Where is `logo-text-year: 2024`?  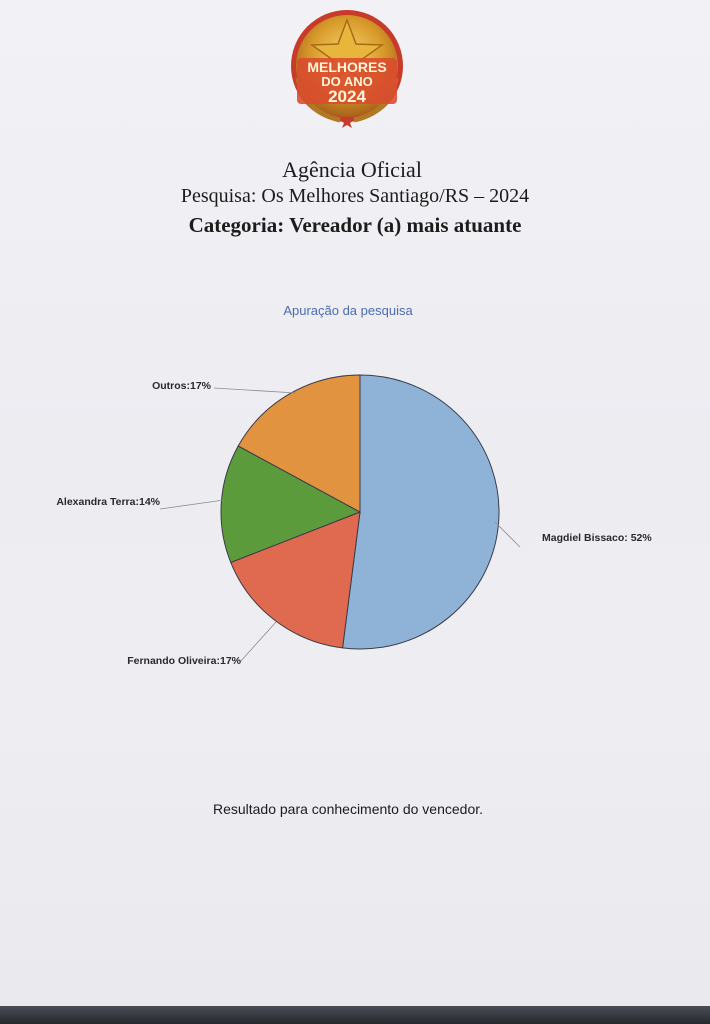 logo-text-year: 2024 is located at coordinates (347, 96).